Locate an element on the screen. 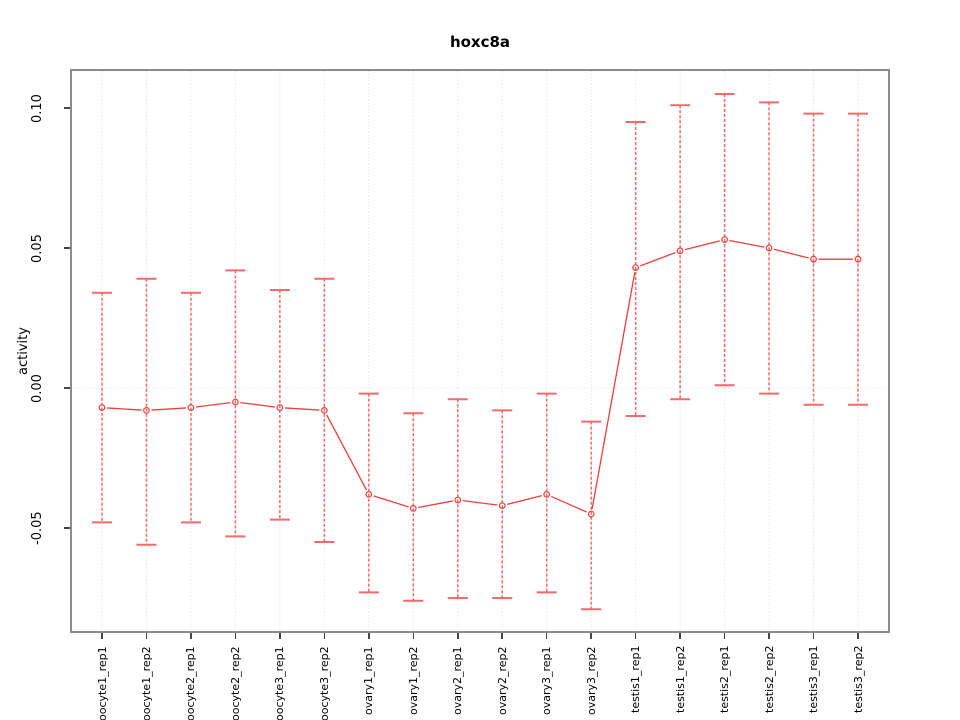 The image size is (960, 720). x-tick-label: ovary2_rep1 is located at coordinates (458, 680).